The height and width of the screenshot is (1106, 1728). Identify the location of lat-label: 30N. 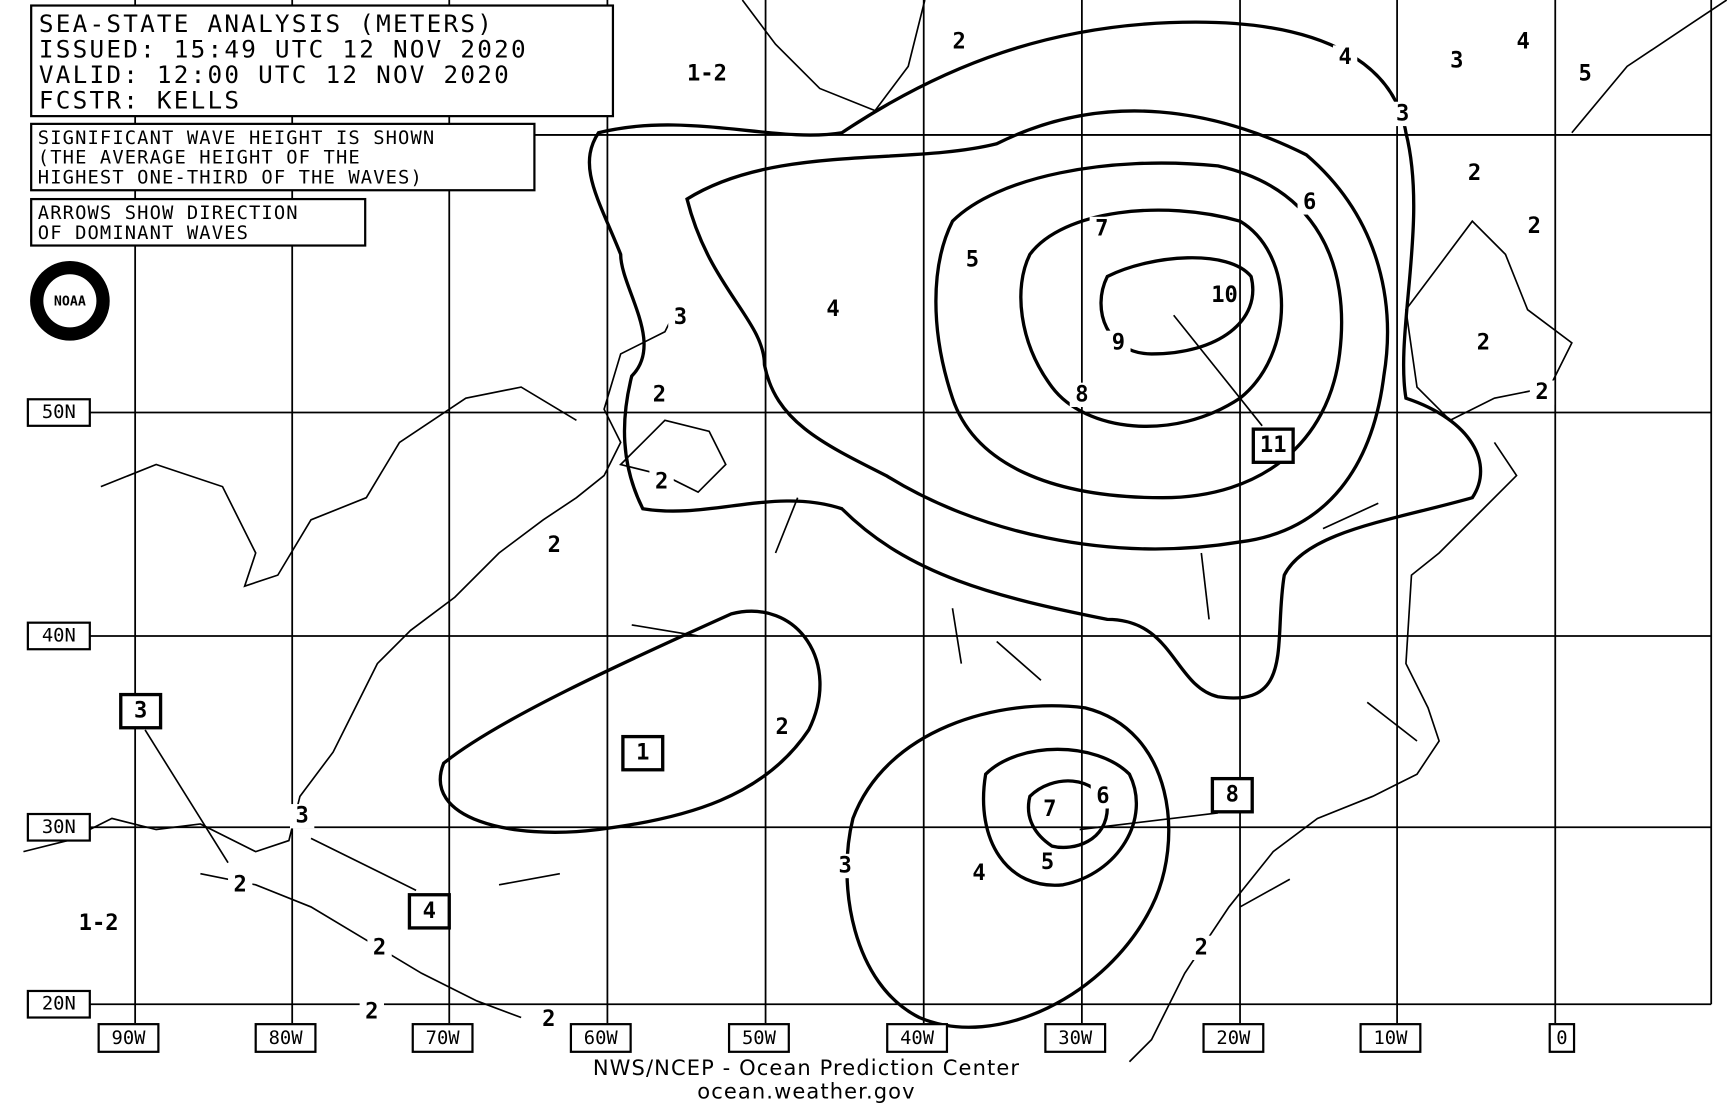
(59, 827).